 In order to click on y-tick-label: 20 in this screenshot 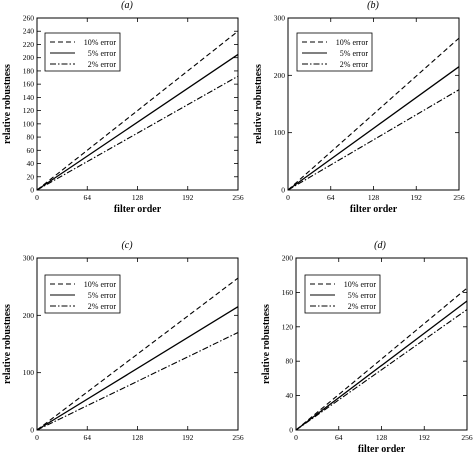, I will do `click(31, 176)`.